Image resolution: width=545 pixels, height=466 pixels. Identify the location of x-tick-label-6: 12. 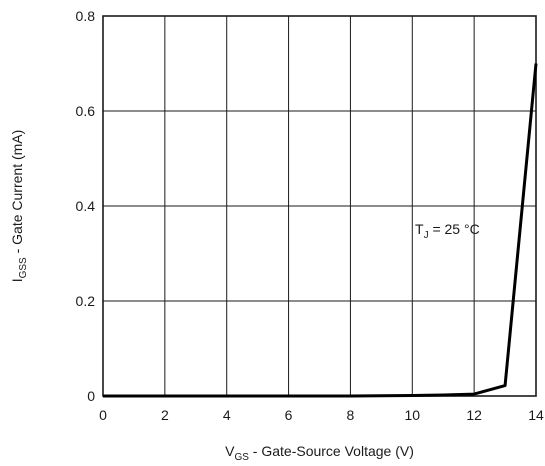
(474, 415).